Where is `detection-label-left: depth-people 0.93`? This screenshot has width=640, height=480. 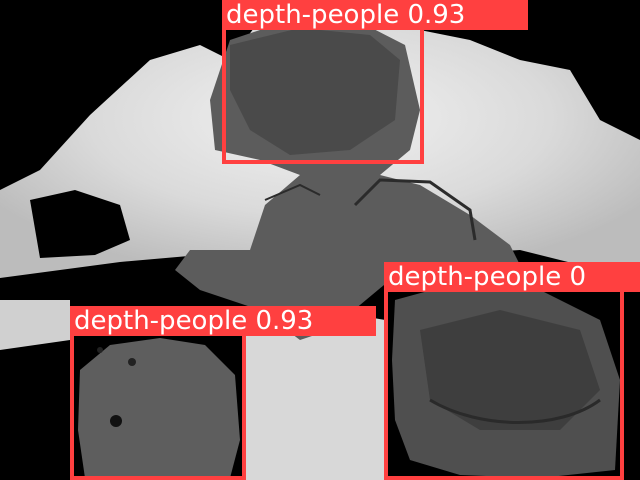 detection-label-left: depth-people 0.93 is located at coordinates (223, 321).